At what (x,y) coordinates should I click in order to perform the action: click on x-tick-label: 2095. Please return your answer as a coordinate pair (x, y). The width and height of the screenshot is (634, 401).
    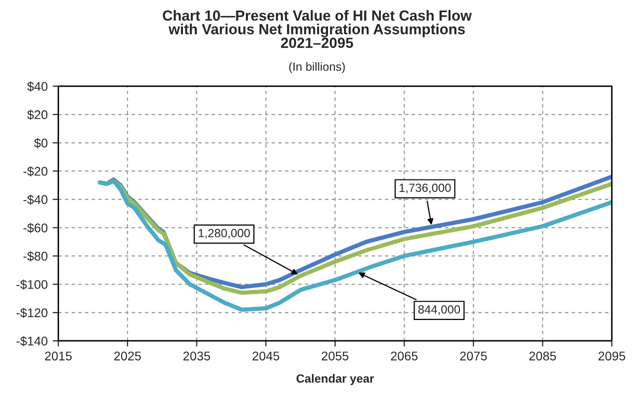
    Looking at the image, I should click on (612, 356).